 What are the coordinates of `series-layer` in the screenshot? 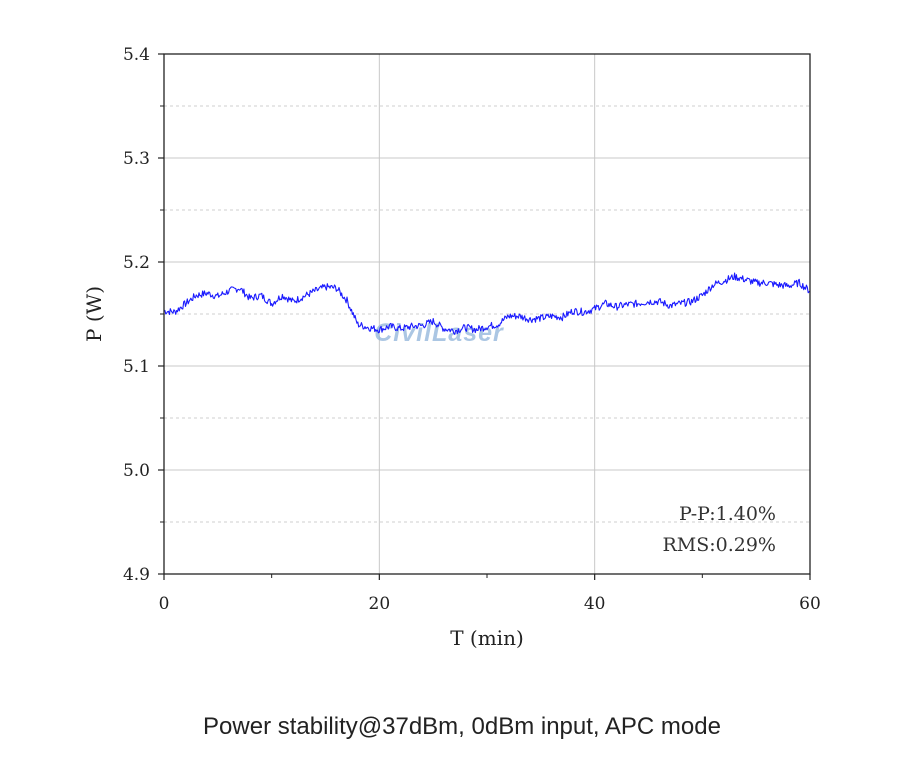 It's located at (487, 303).